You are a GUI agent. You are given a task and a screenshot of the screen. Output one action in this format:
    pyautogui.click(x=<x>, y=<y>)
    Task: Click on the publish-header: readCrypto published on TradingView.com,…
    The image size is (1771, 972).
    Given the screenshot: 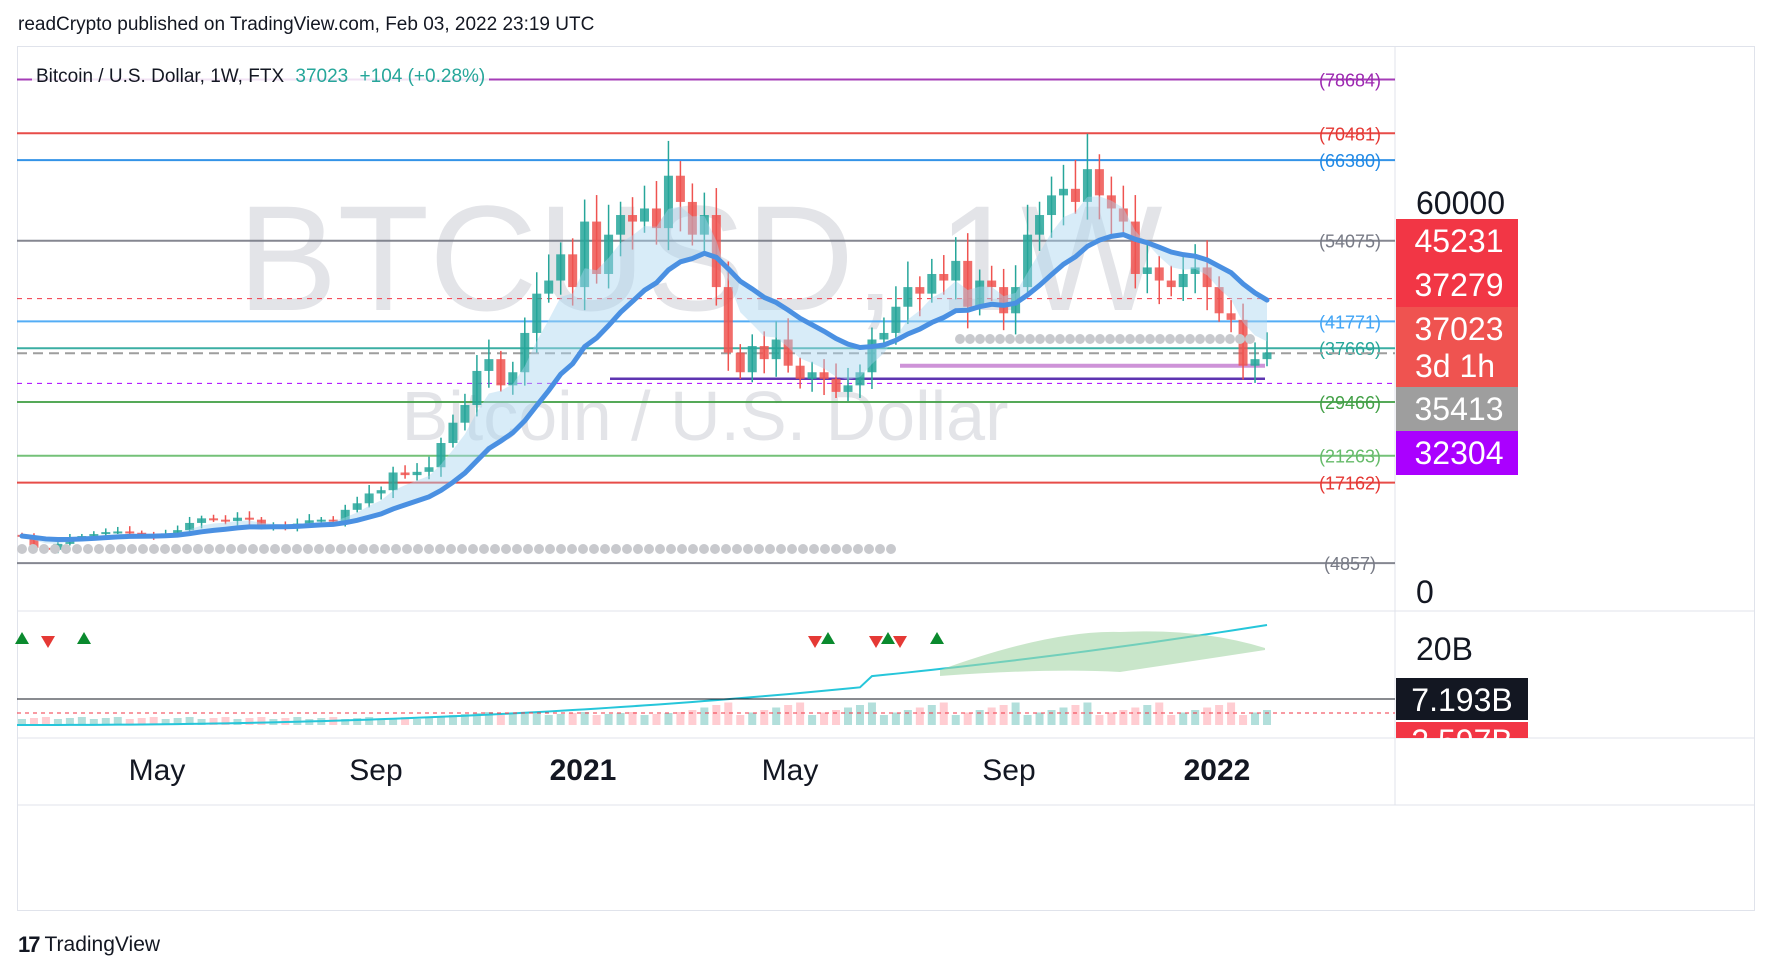 What is the action you would take?
    pyautogui.click(x=306, y=24)
    